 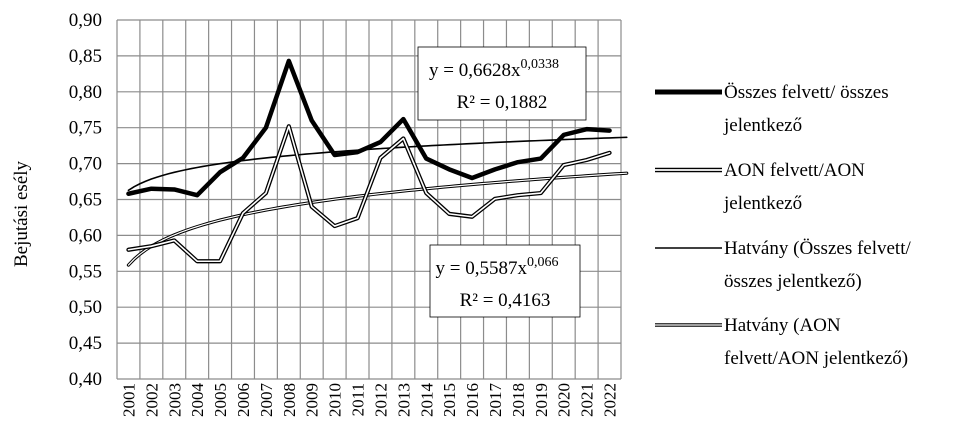 What do you see at coordinates (151, 400) in the screenshot?
I see `x-tick-label: 2002` at bounding box center [151, 400].